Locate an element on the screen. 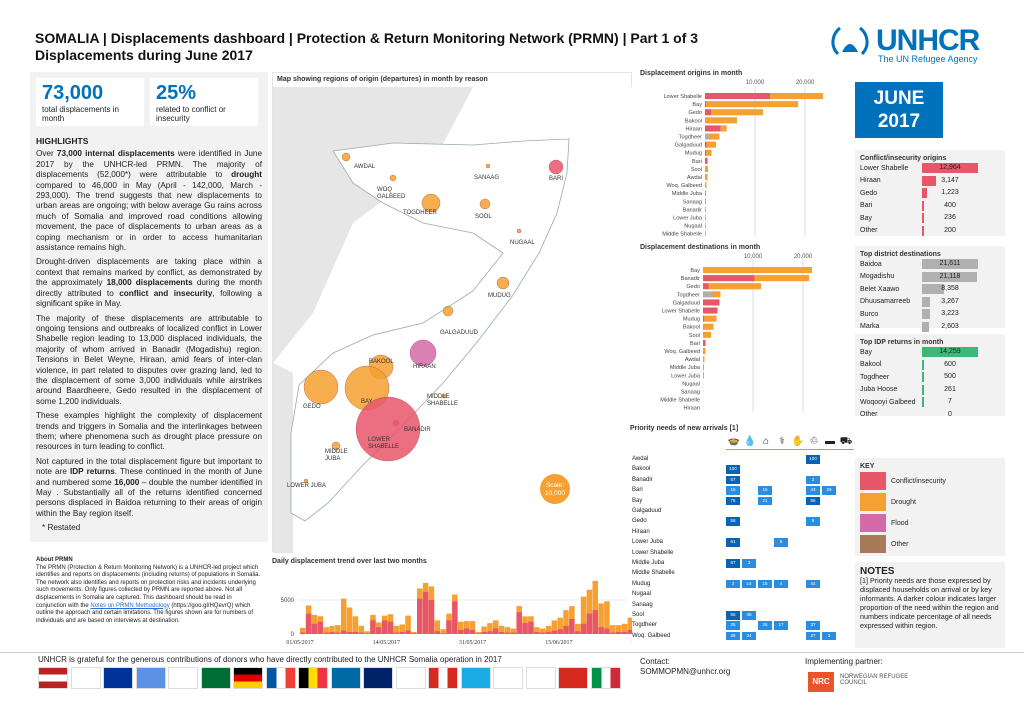 This screenshot has height=724, width=1024. origin-bubble-middle-shabelle is located at coordinates (444, 396).